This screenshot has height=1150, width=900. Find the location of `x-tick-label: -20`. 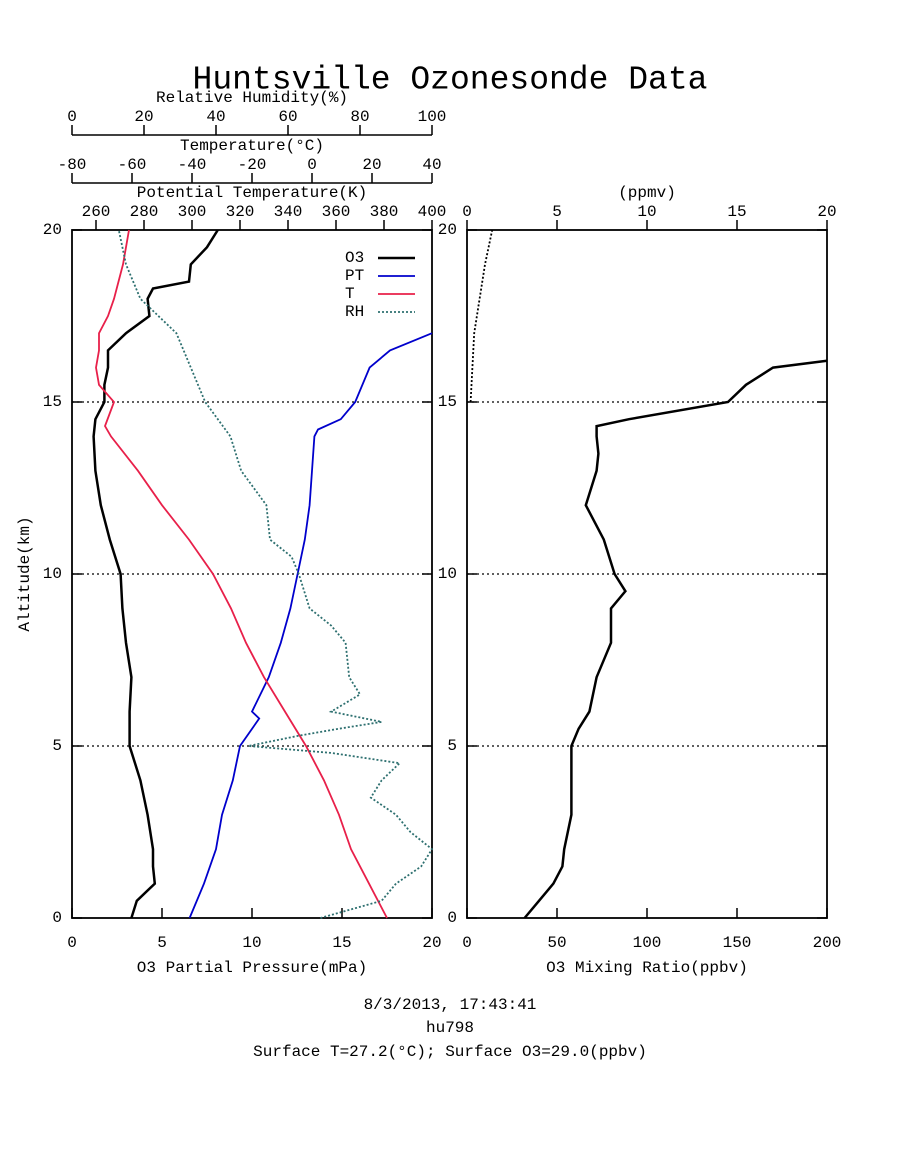

x-tick-label: -20 is located at coordinates (252, 165).